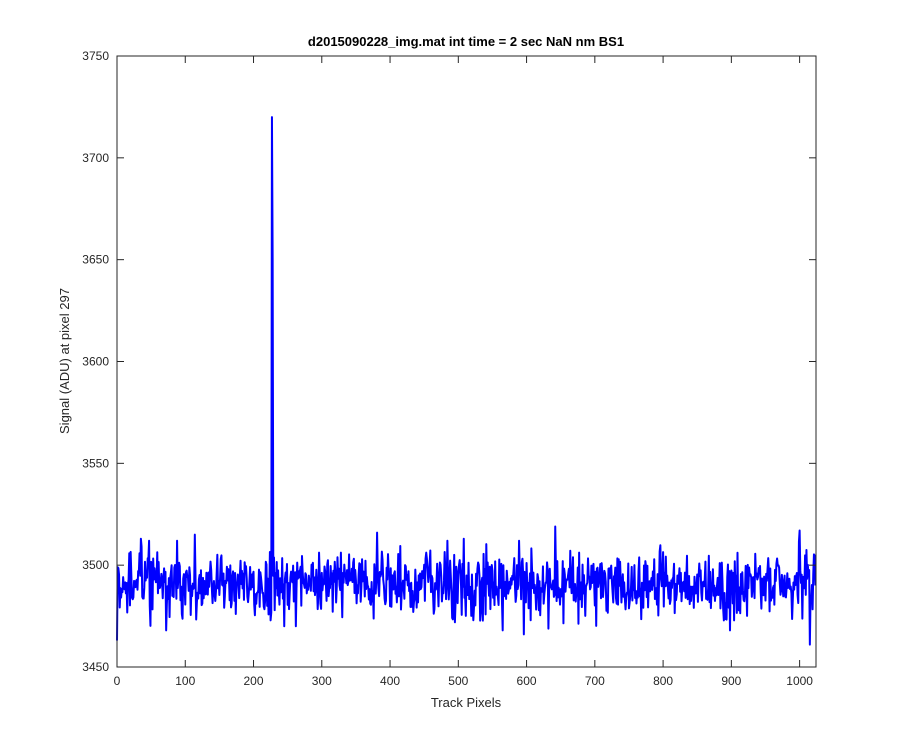 The width and height of the screenshot is (900, 750). I want to click on x-tick-label: 100, so click(185, 681).